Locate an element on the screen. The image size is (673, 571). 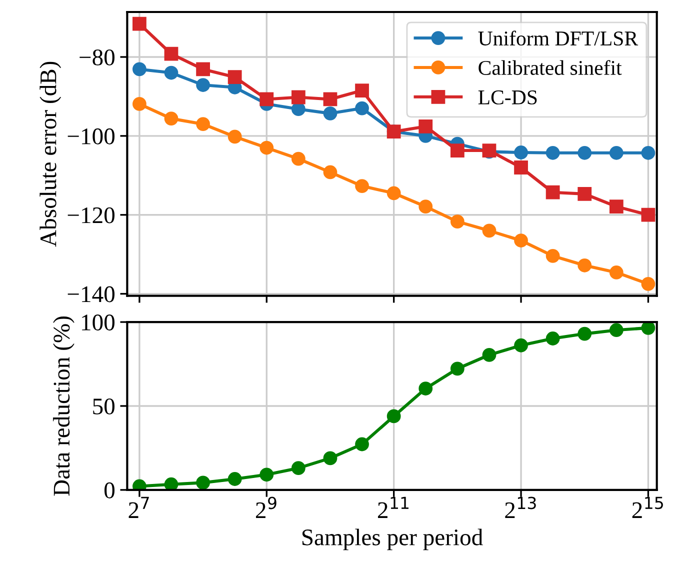
x-tick-label: 2$^{13}$ is located at coordinates (520, 507).